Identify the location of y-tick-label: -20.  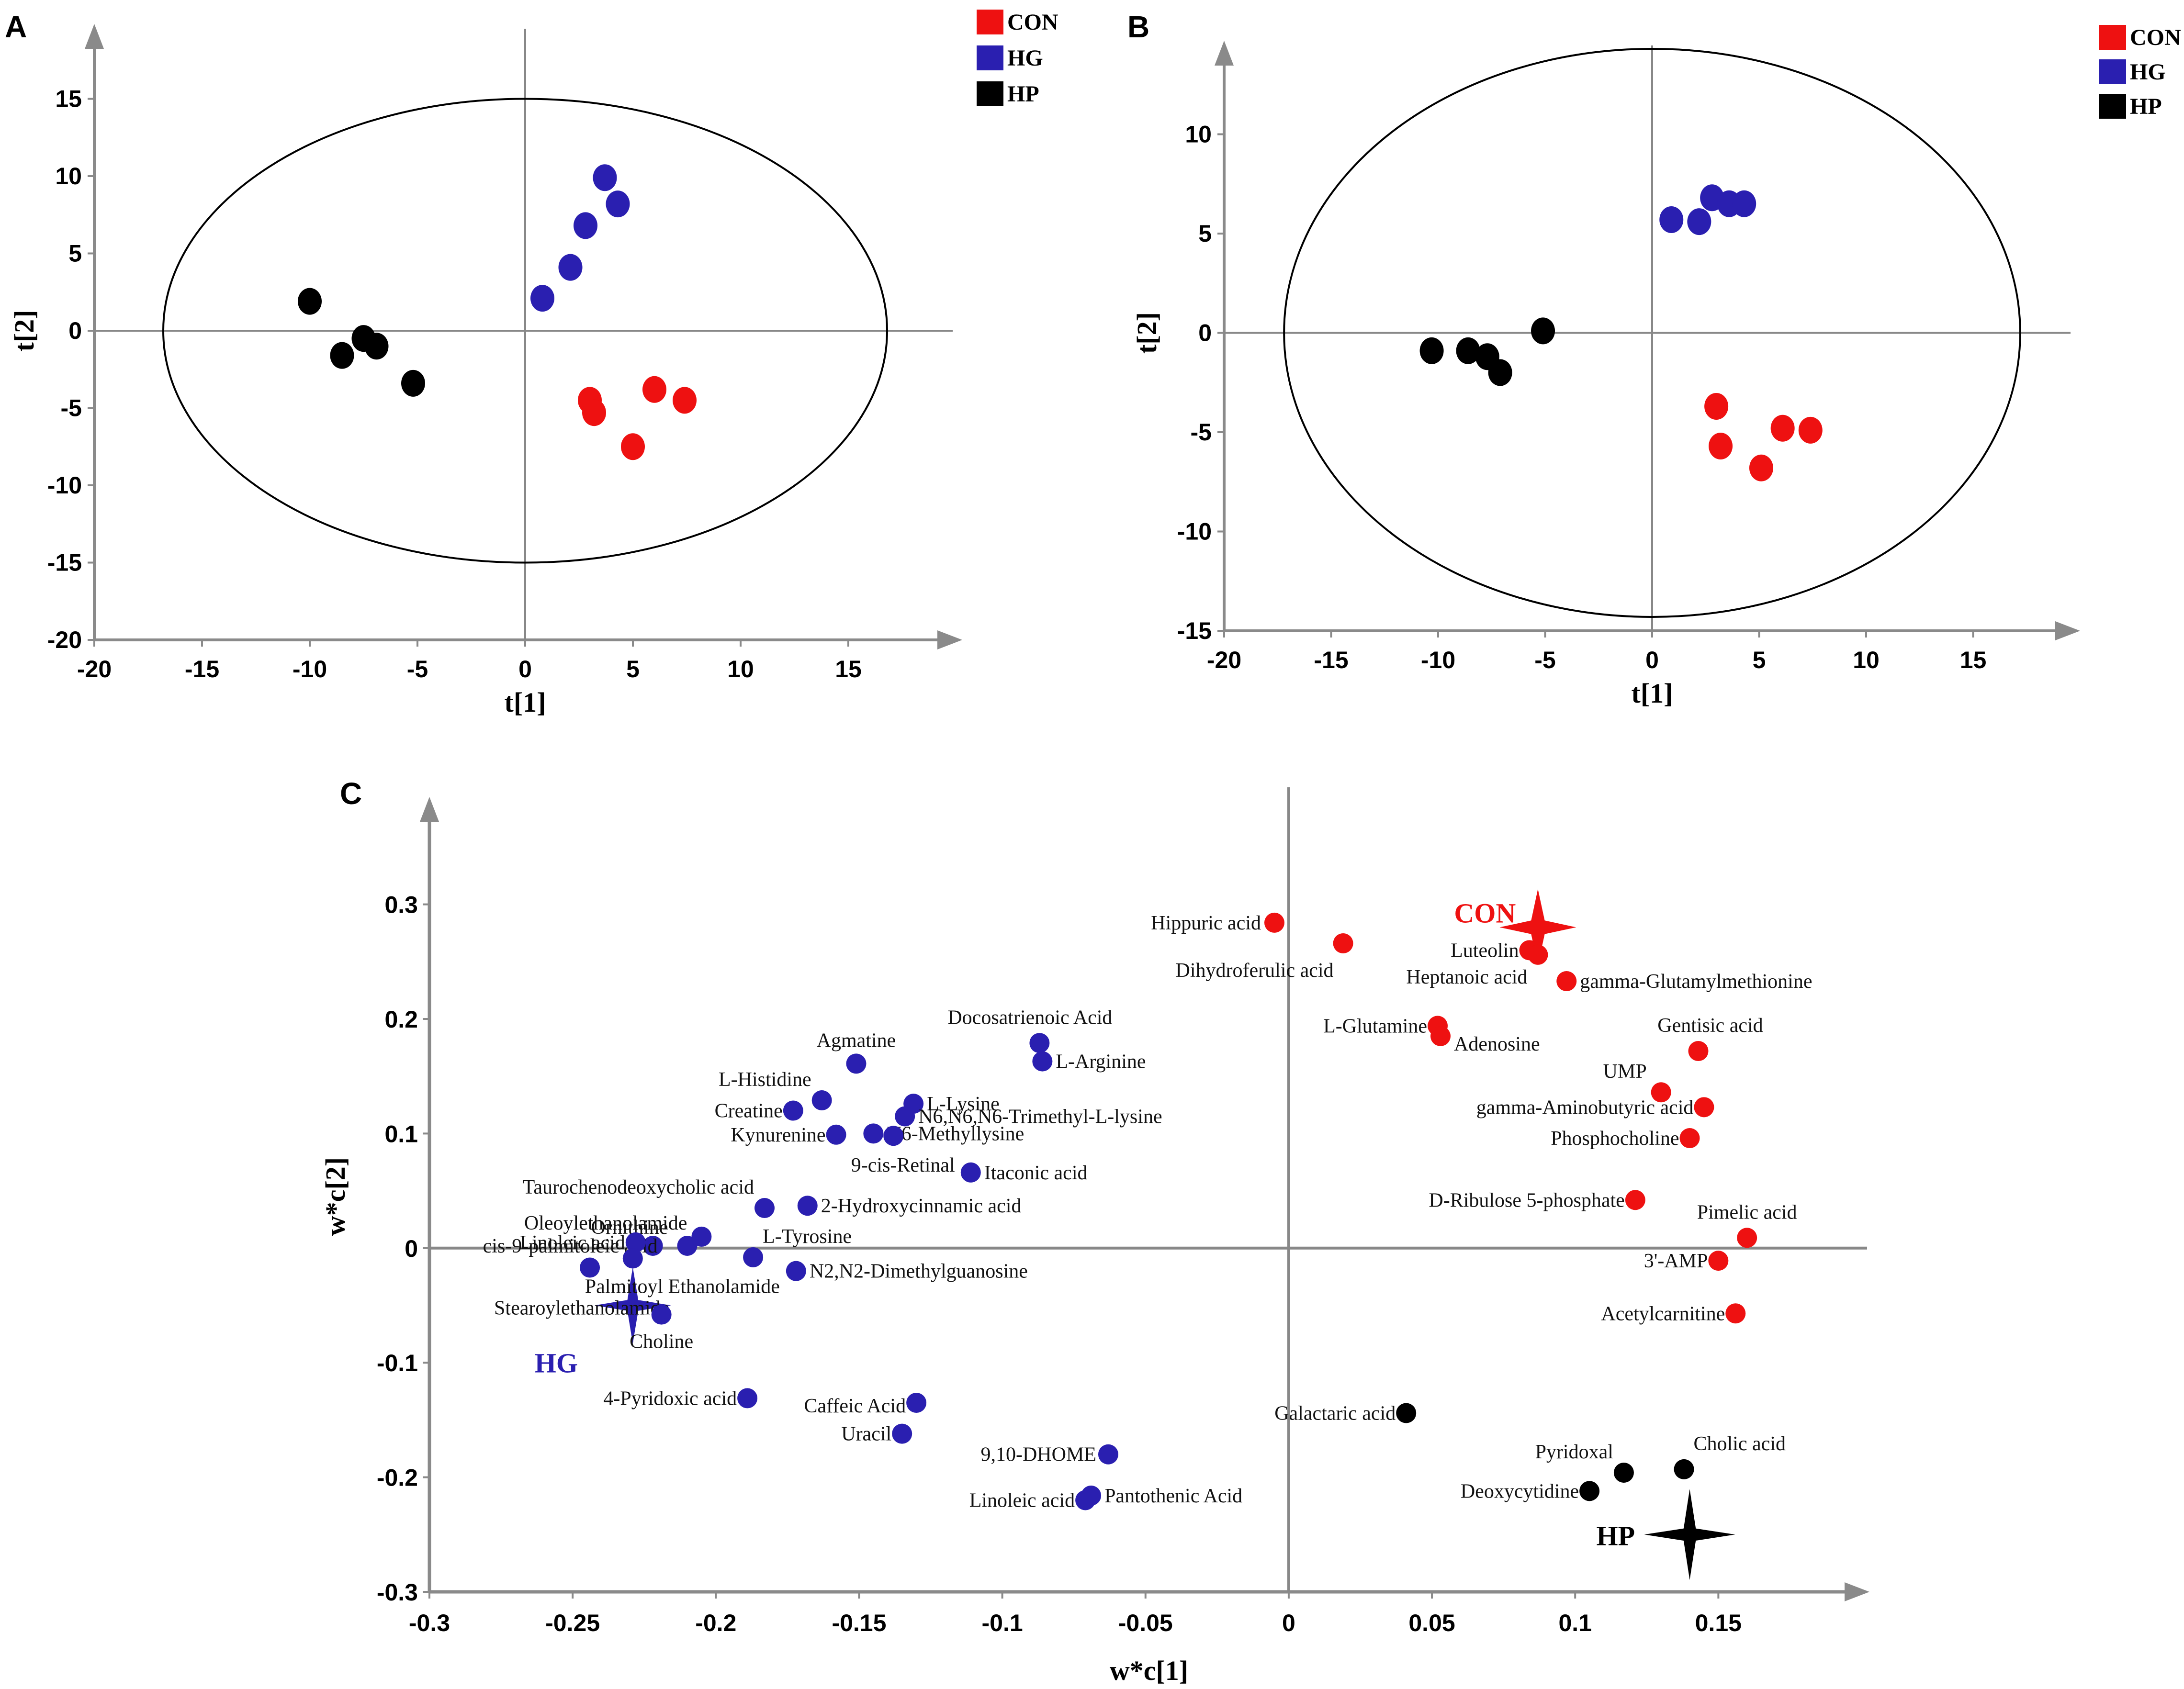
(65, 639).